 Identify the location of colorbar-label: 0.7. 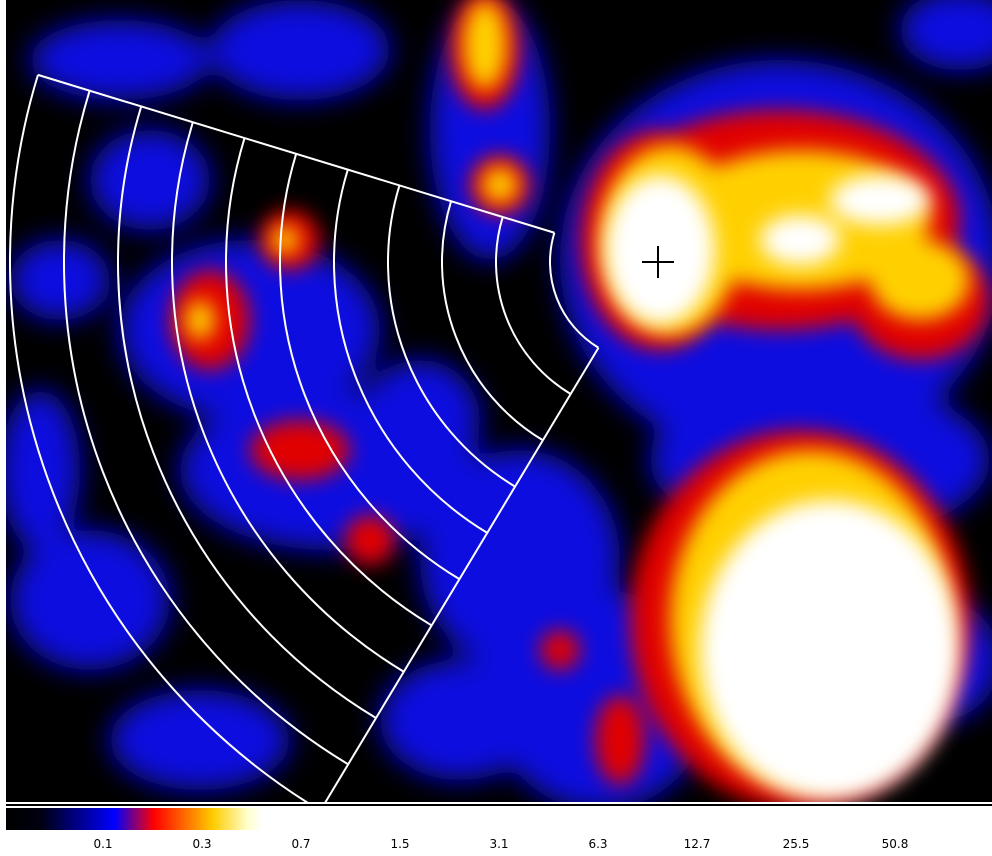
(300, 844).